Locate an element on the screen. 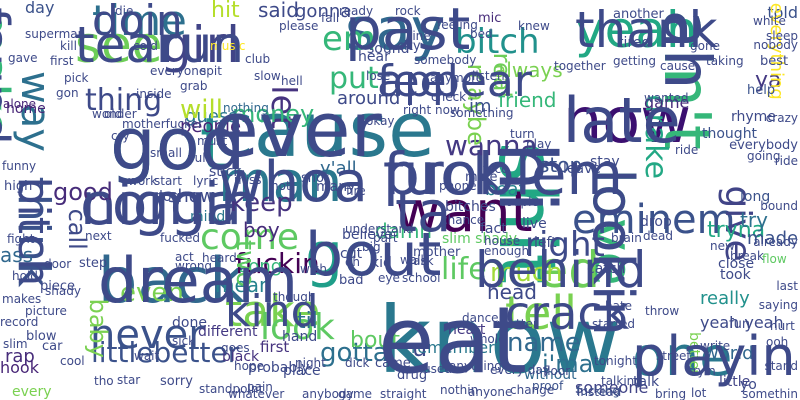 The width and height of the screenshot is (800, 400). word-told: told is located at coordinates (782, 12).